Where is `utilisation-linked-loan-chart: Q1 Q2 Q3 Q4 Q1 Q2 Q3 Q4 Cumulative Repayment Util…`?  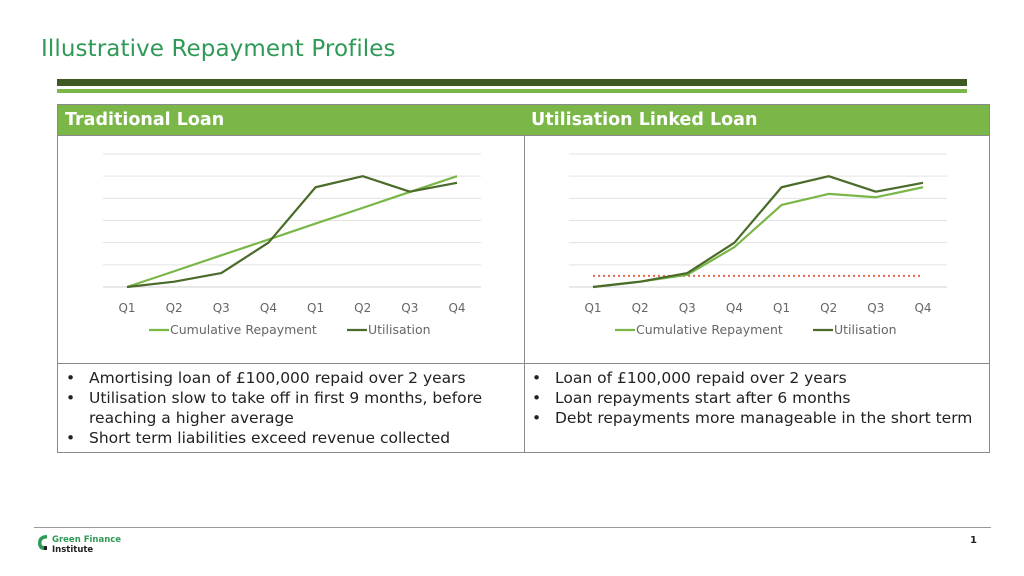 utilisation-linked-loan-chart: Q1 Q2 Q3 Q4 Q1 Q2 Q3 Q4 Cumulative Repayment Util… is located at coordinates (758, 245).